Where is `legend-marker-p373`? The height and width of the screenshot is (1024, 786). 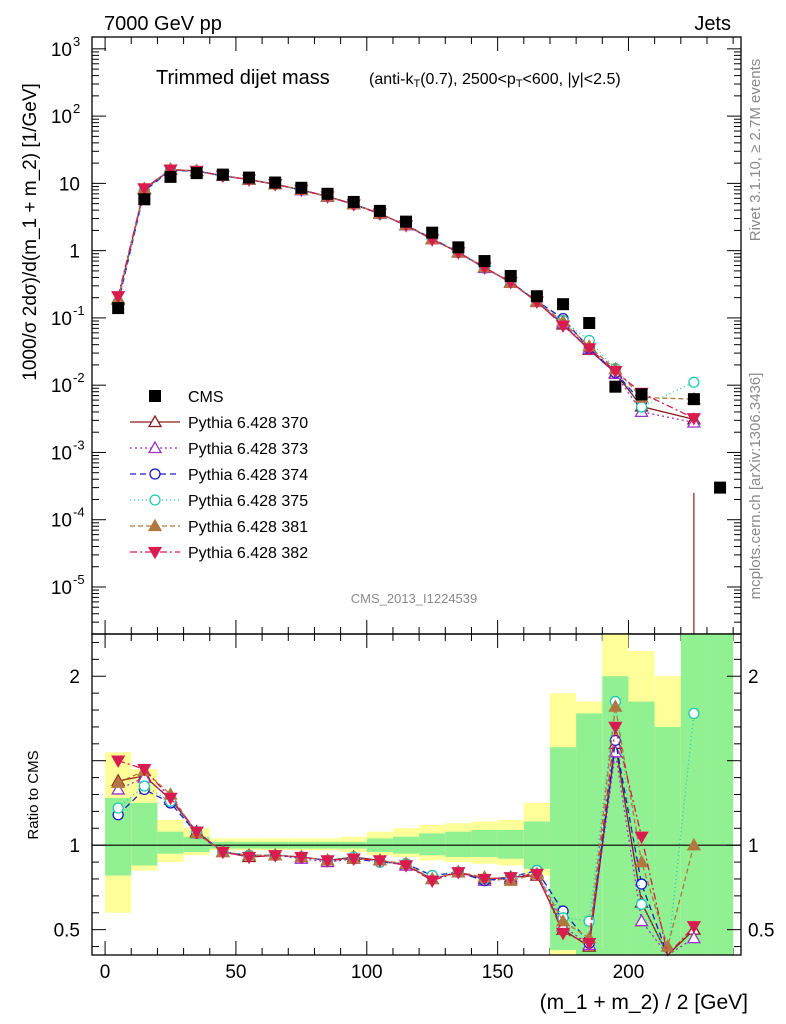
legend-marker-p373 is located at coordinates (155, 447).